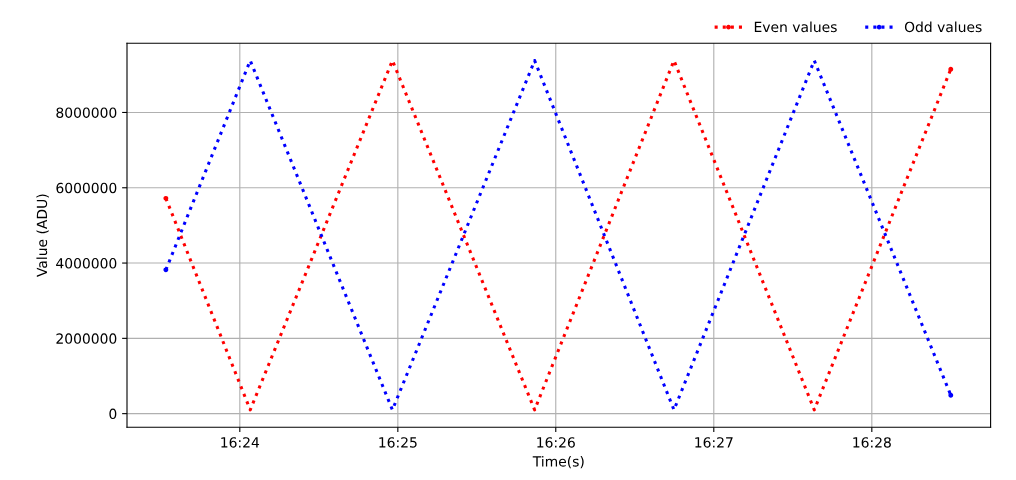  I want to click on y-tick-label: 2000000, so click(86, 338).